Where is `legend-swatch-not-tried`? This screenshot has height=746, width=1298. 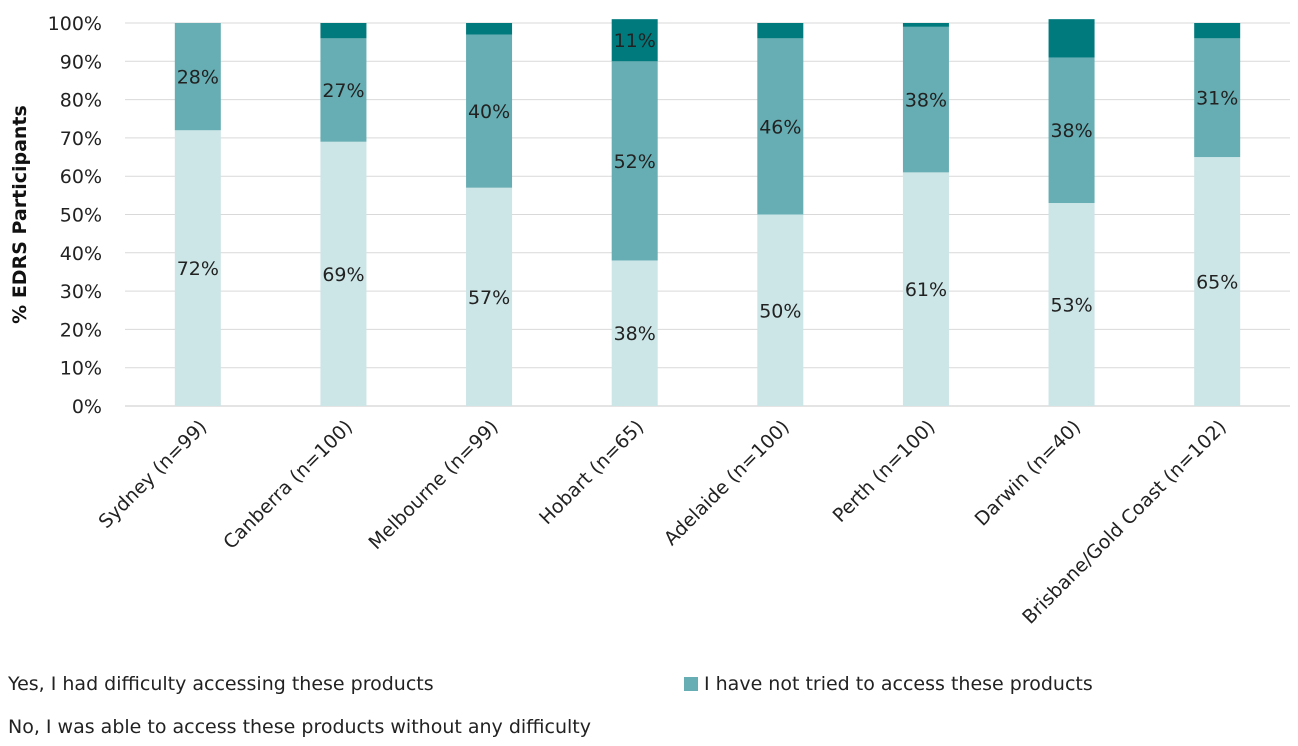
legend-swatch-not-tried is located at coordinates (691, 684).